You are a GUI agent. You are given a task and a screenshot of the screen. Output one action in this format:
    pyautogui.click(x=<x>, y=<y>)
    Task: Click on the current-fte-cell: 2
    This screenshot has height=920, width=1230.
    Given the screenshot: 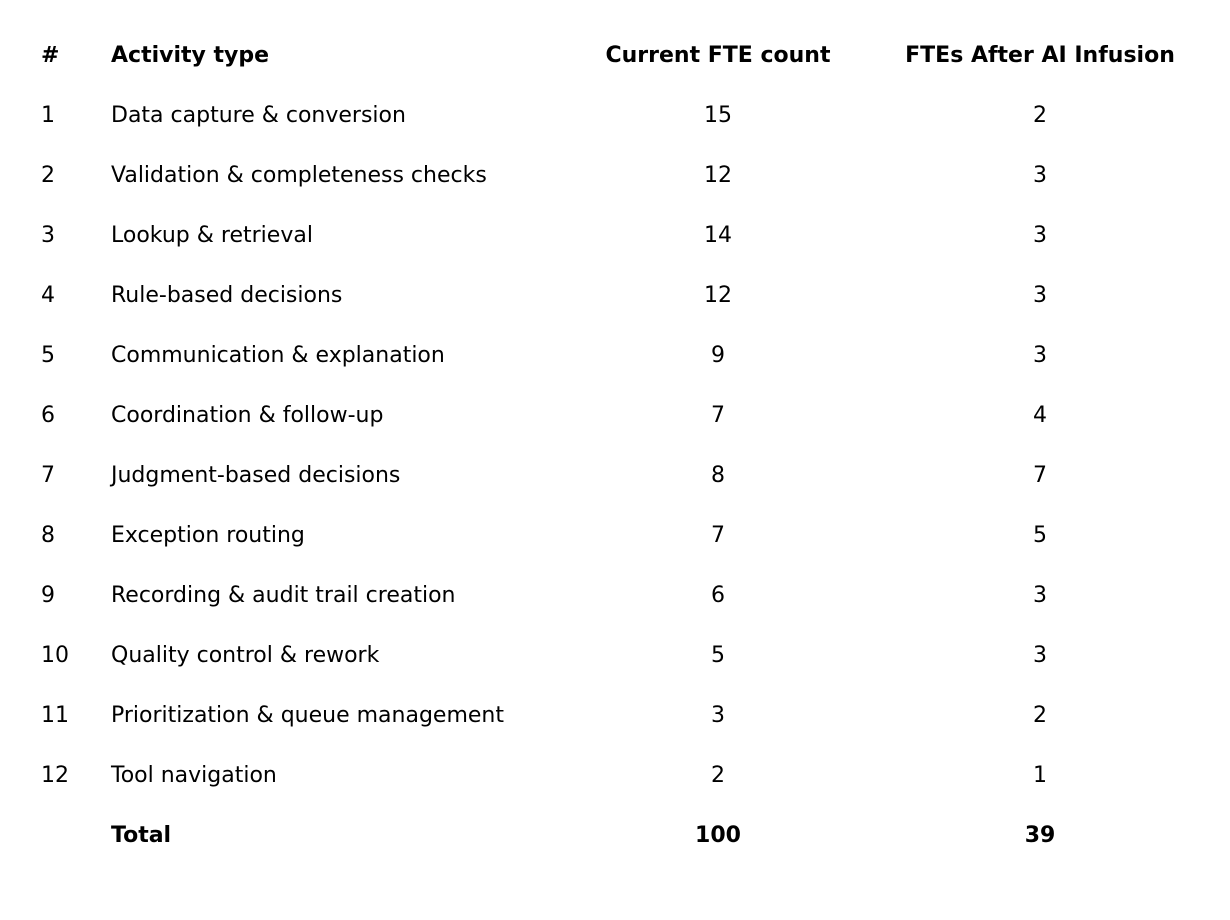 What is the action you would take?
    pyautogui.click(x=718, y=775)
    